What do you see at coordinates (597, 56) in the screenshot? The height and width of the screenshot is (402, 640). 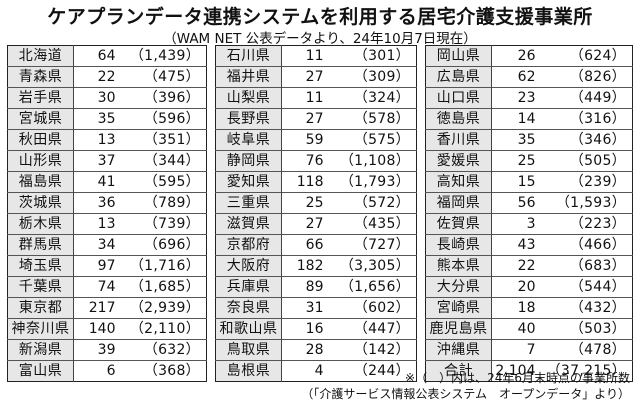 I see `prior-count-cell: （624）` at bounding box center [597, 56].